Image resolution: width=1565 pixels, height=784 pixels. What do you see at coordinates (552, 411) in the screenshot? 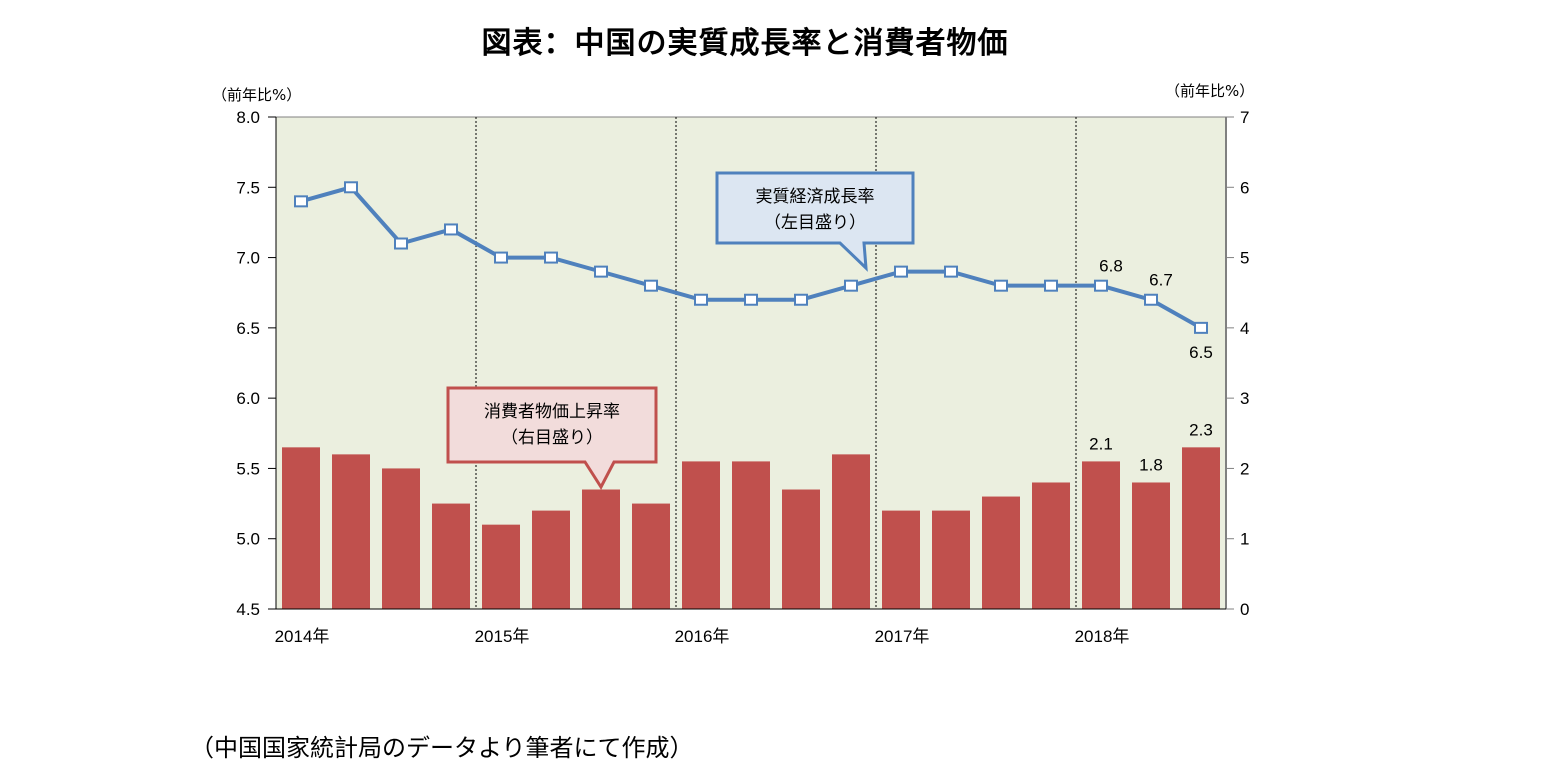
I see `cpi-callout-line1: 消費者物価上昇率` at bounding box center [552, 411].